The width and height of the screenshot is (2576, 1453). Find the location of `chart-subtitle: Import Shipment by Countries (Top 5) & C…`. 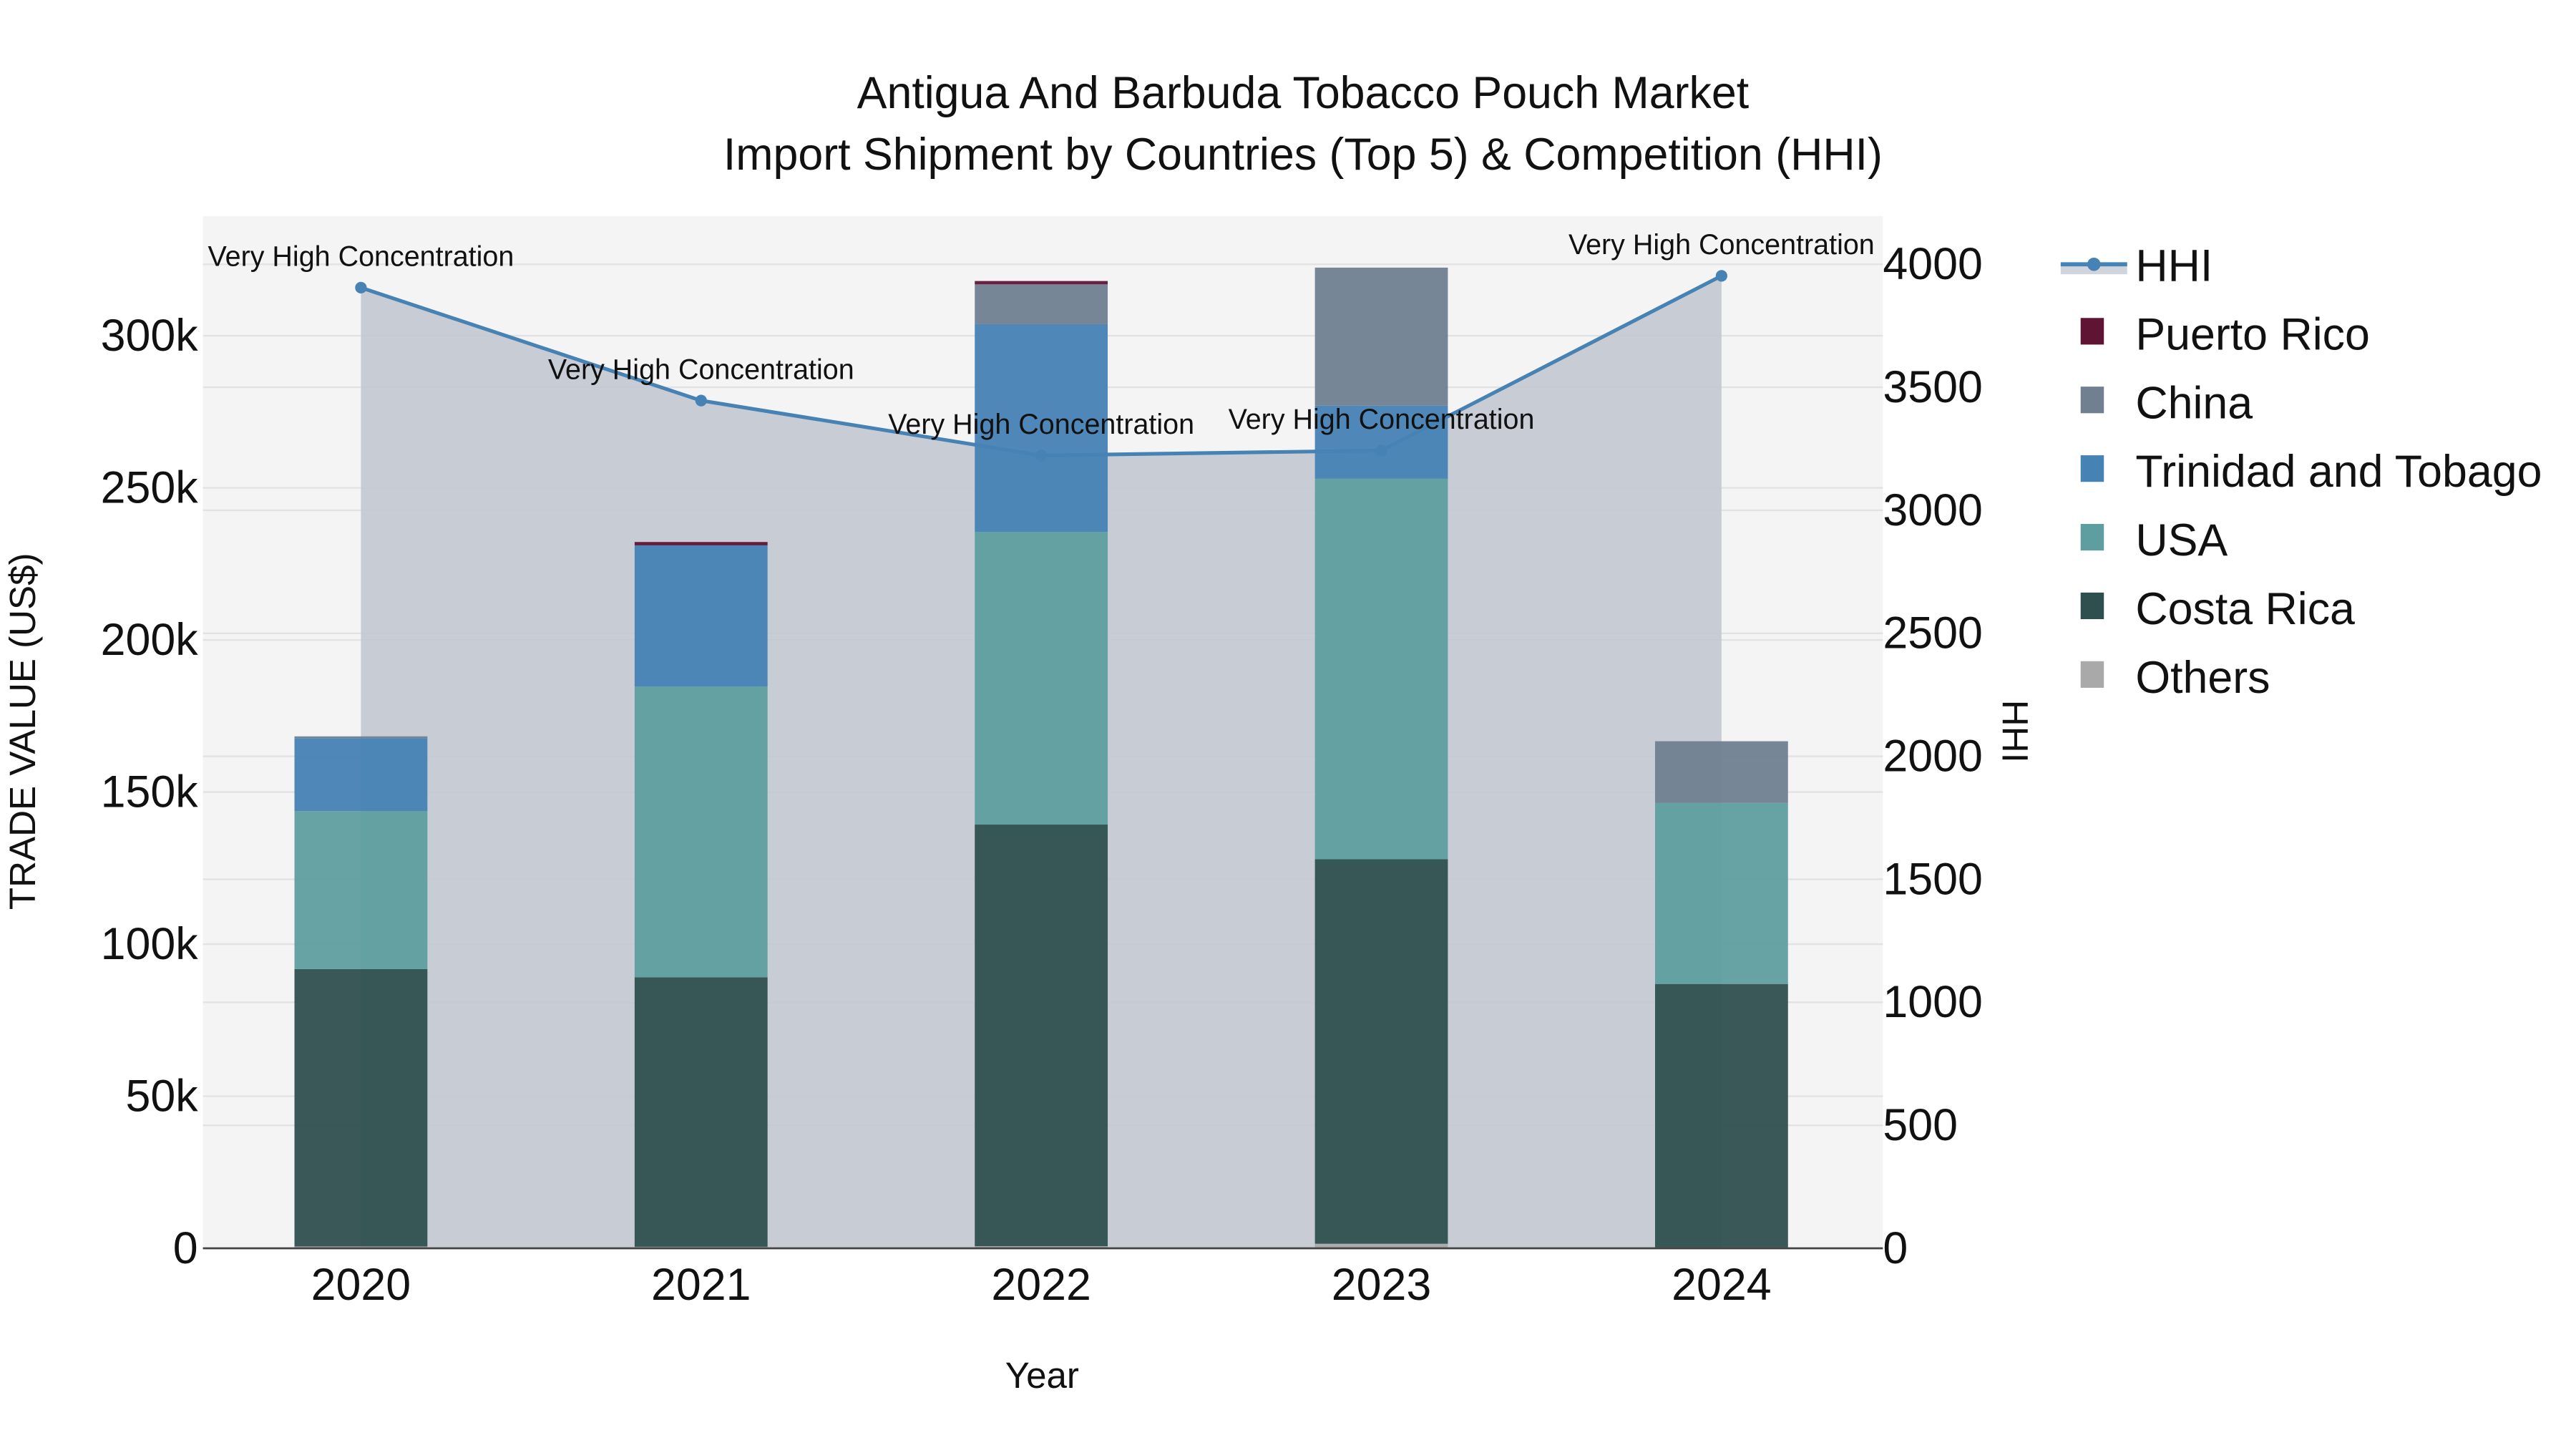

chart-subtitle: Import Shipment by Countries (Top 5) & C… is located at coordinates (1303, 155).